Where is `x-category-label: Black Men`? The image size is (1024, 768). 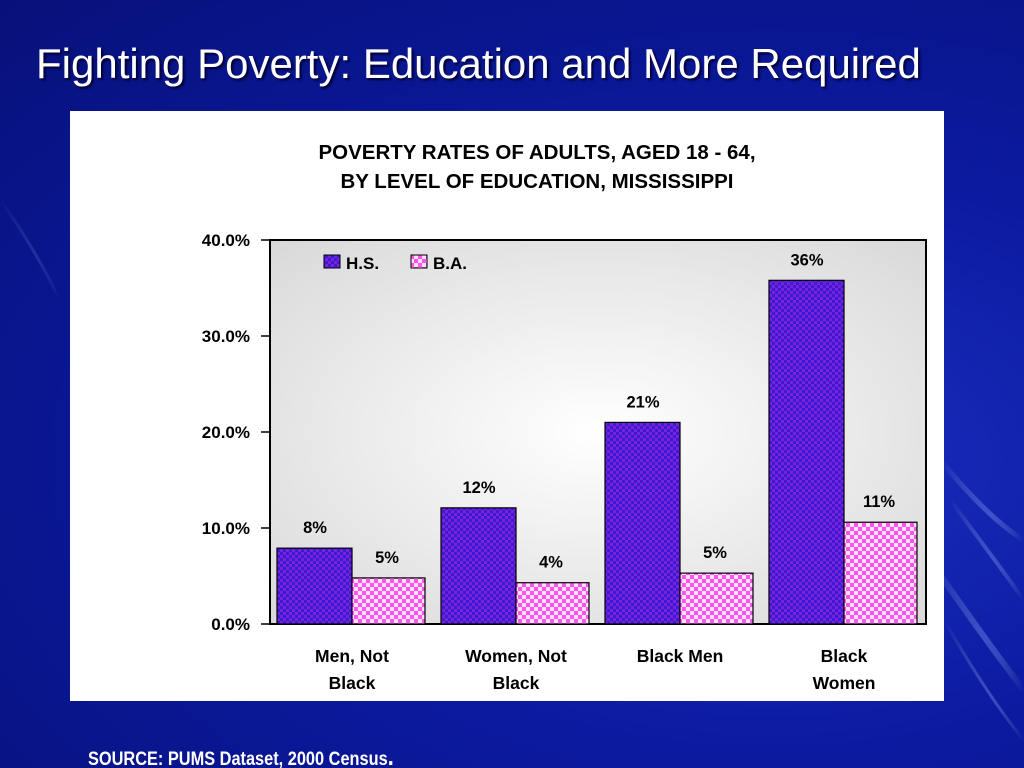 x-category-label: Black Men is located at coordinates (680, 656).